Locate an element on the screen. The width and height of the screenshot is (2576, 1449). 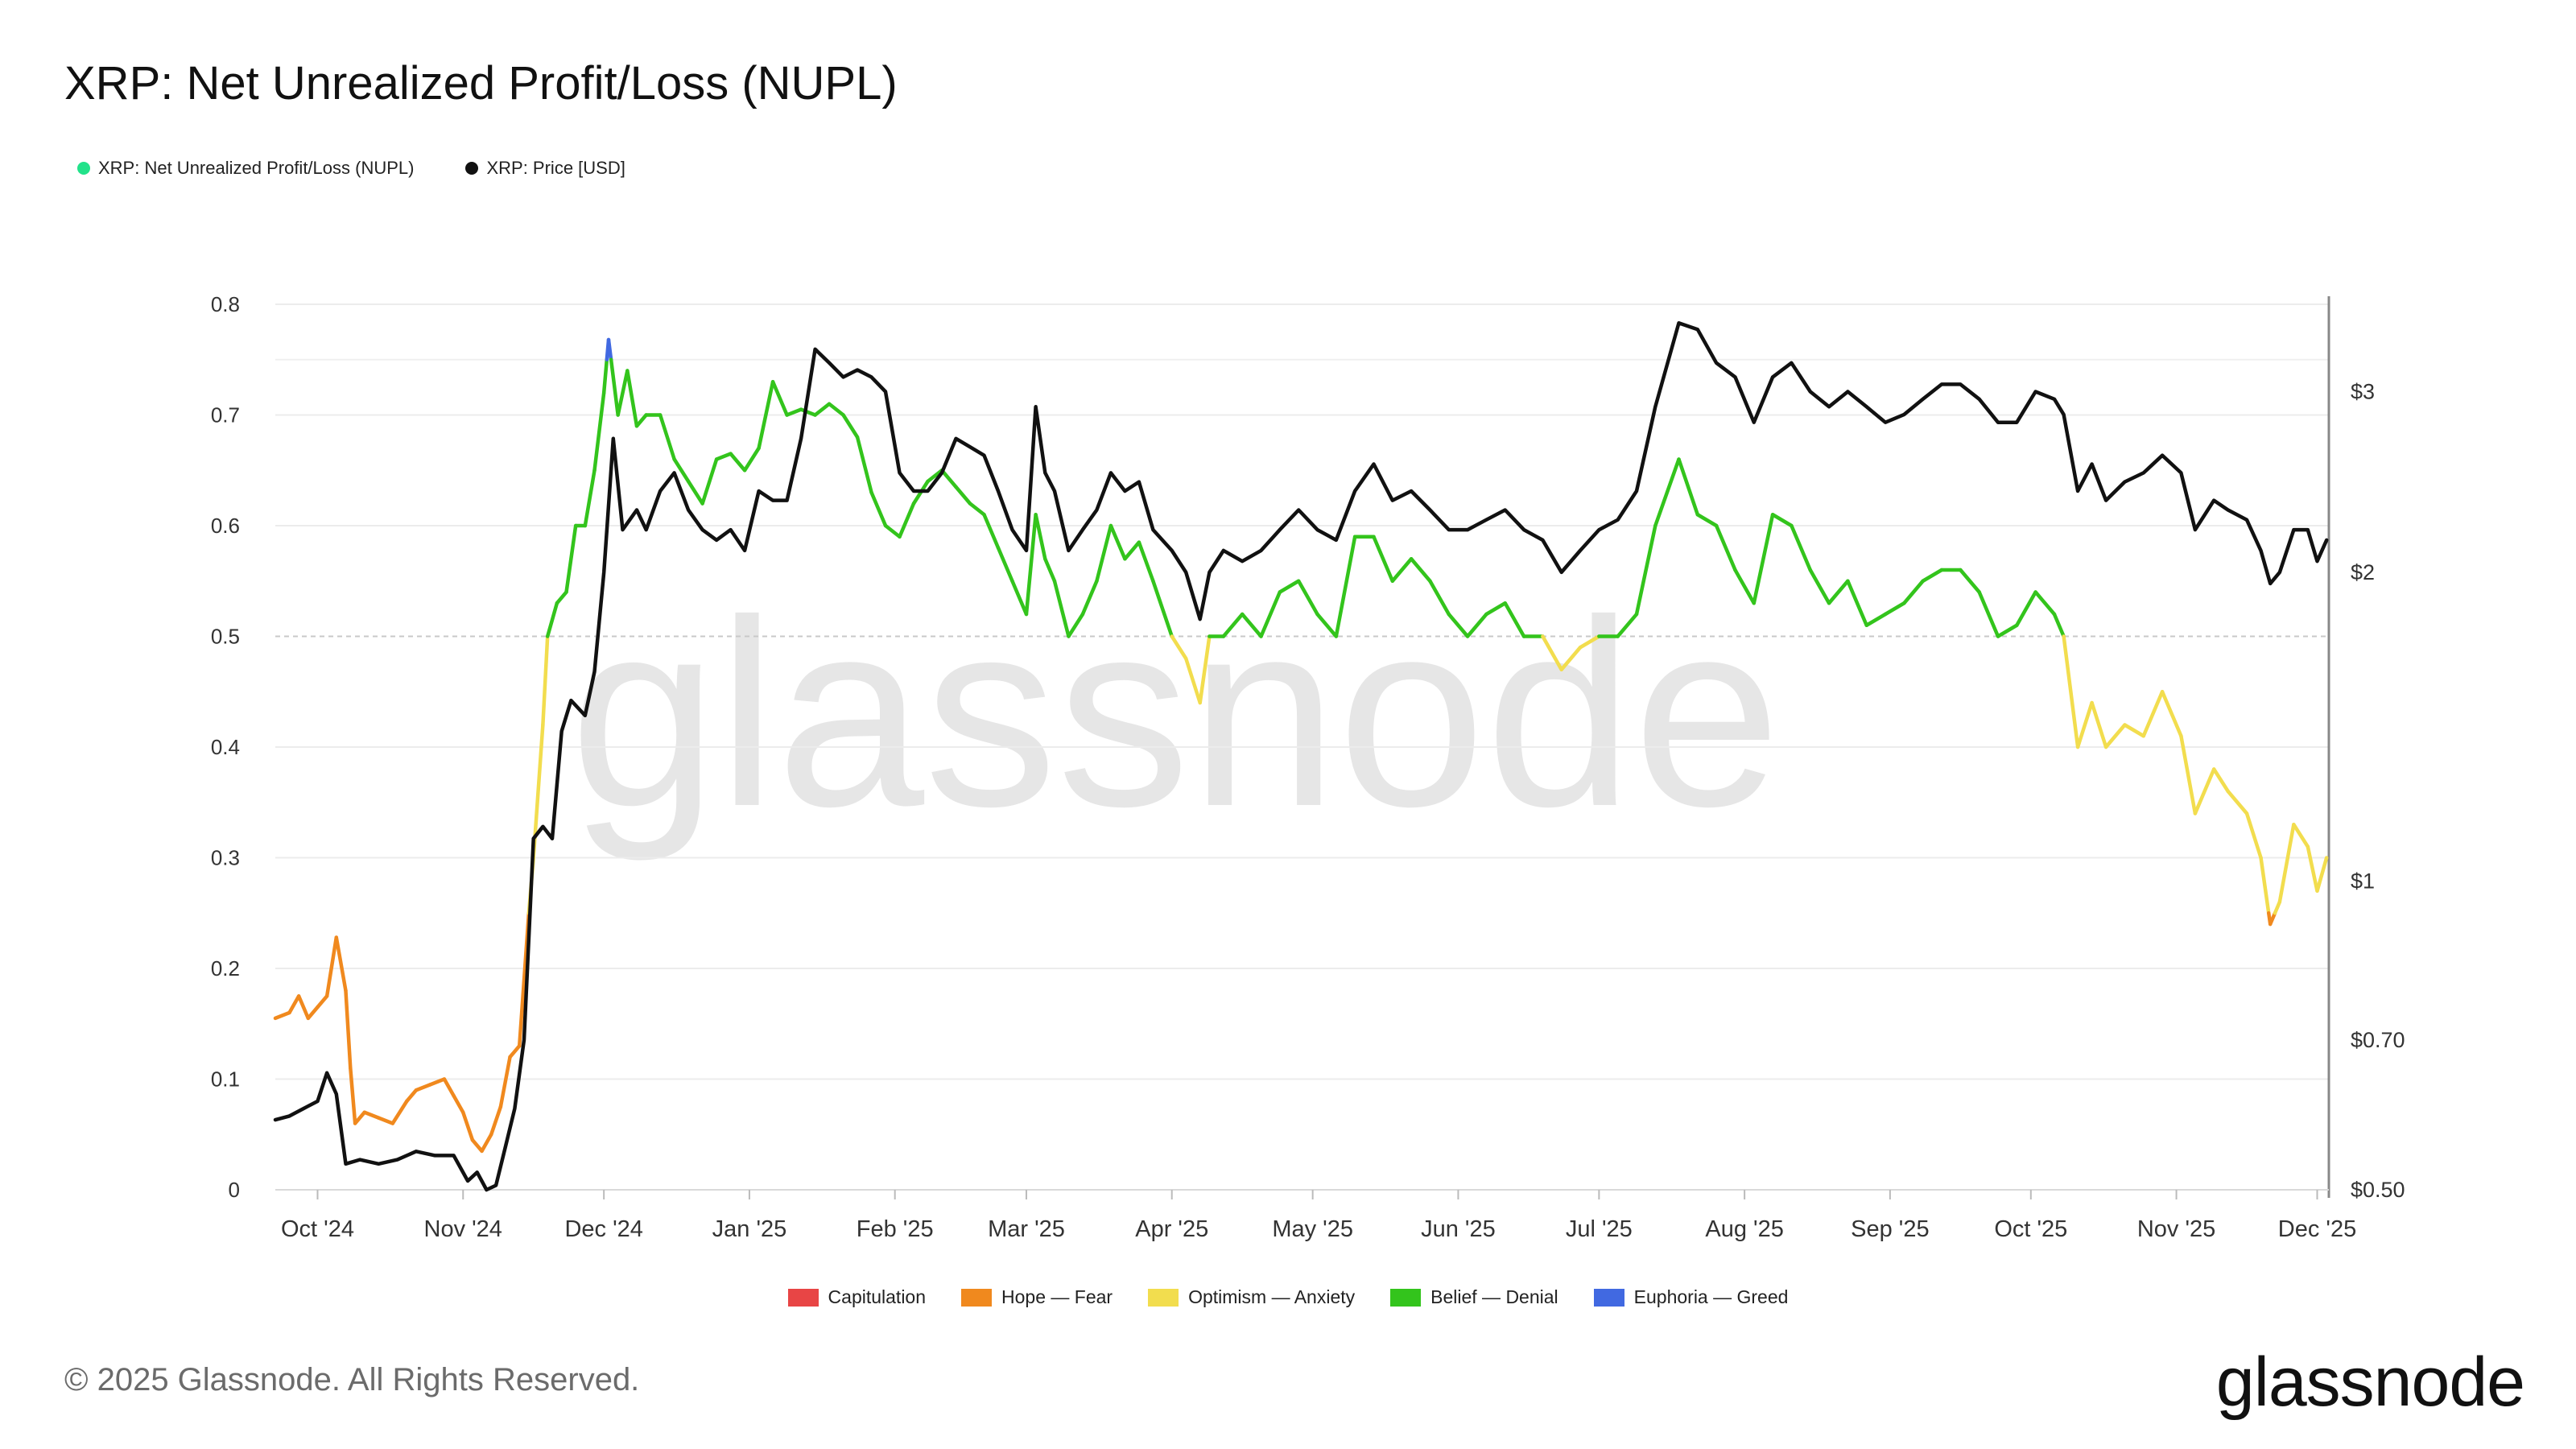
y-right-tick-label: $1 is located at coordinates (2363, 881).